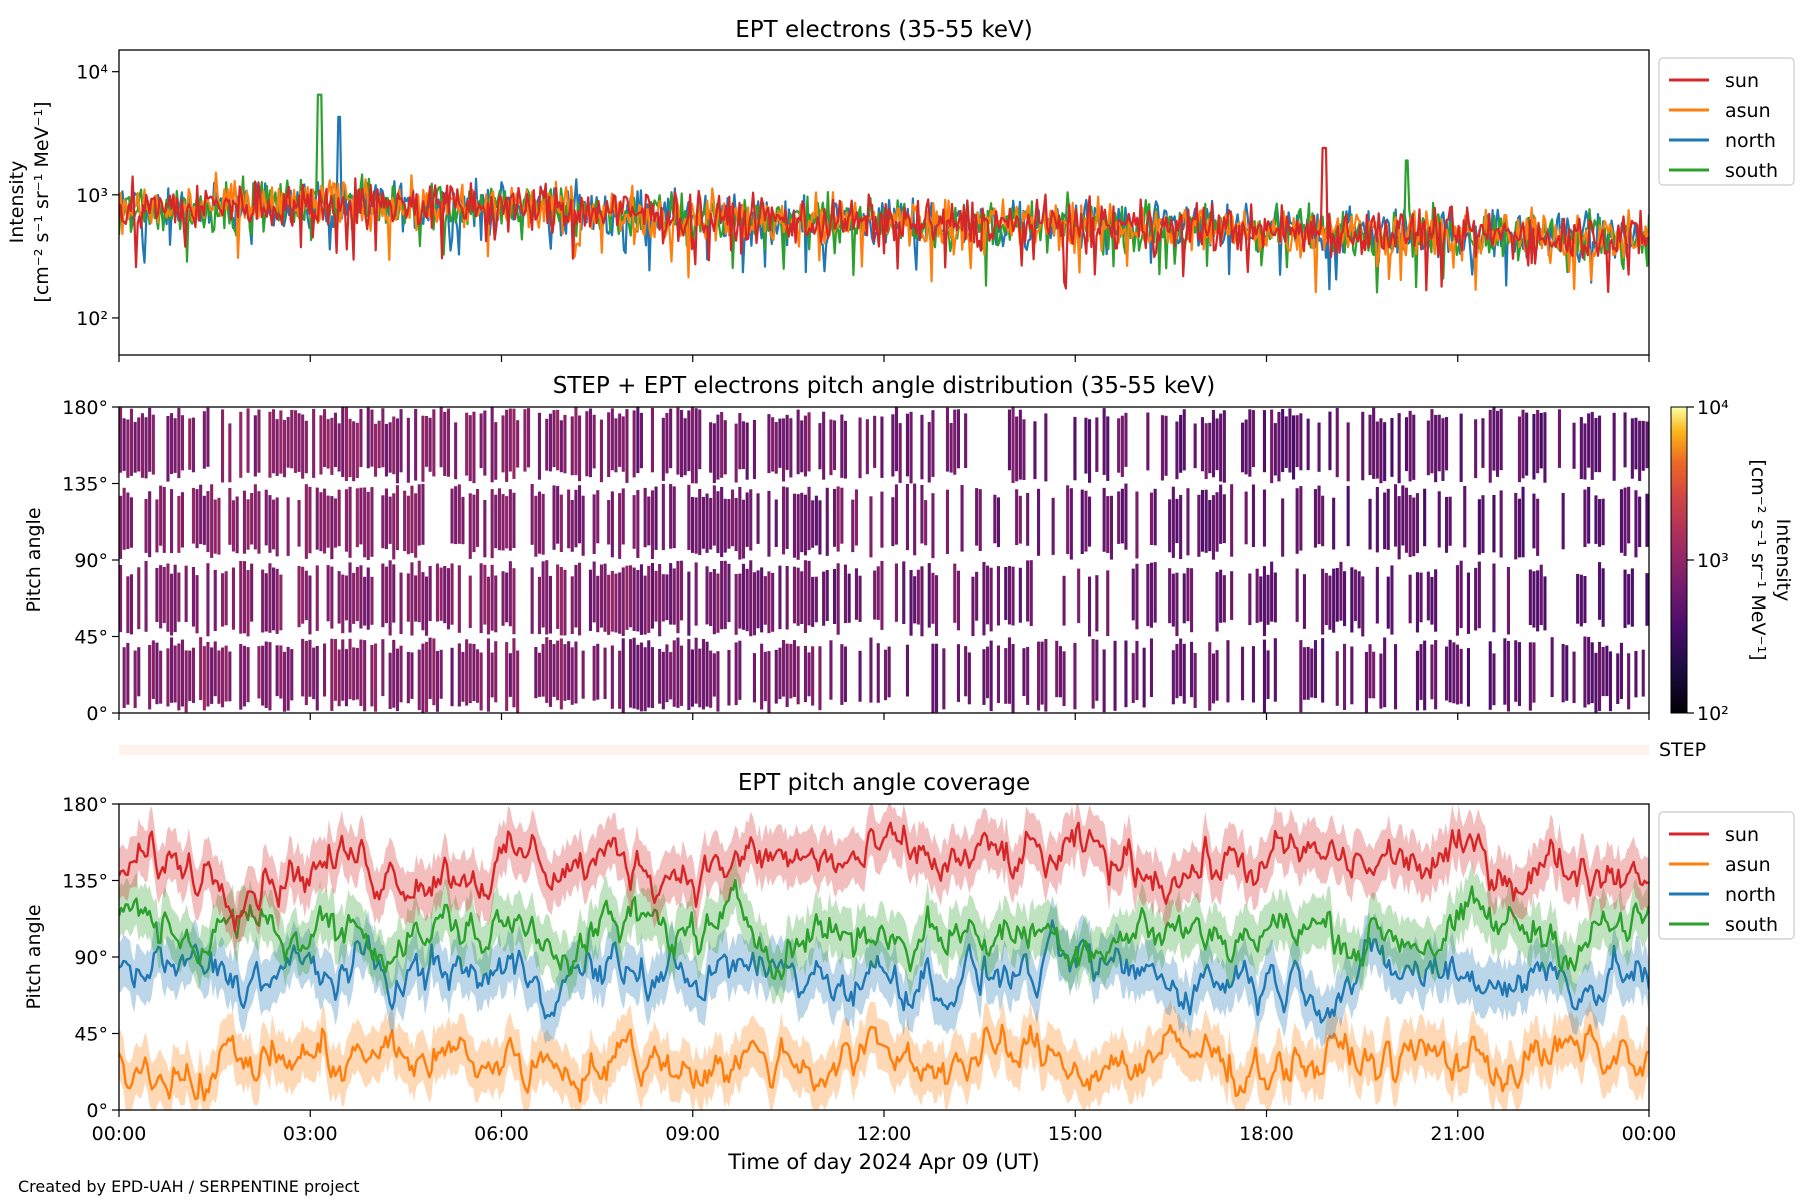  I want to click on coverage-xtick-label: 00:00, so click(1649, 1134).